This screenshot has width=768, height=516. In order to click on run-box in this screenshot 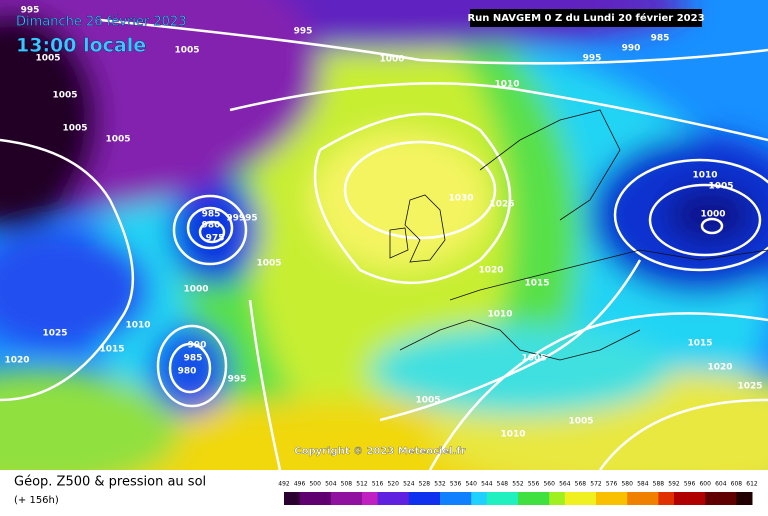, I will do `click(586, 18)`.